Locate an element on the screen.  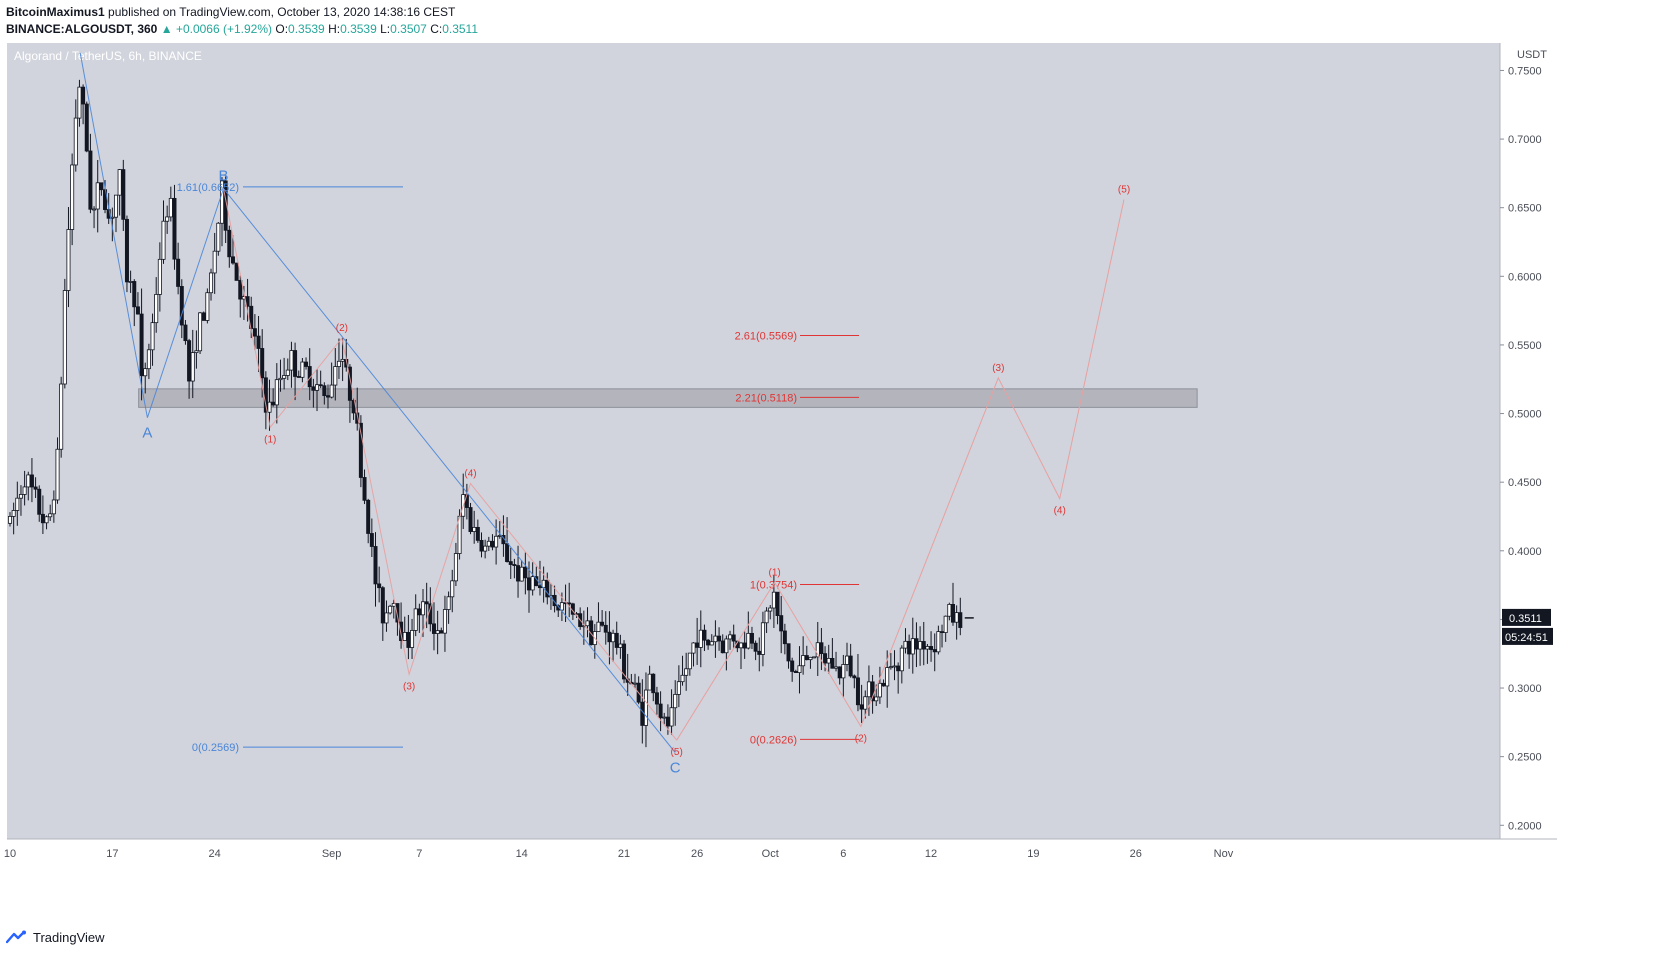
x-tick-label: Nov is located at coordinates (1224, 854).